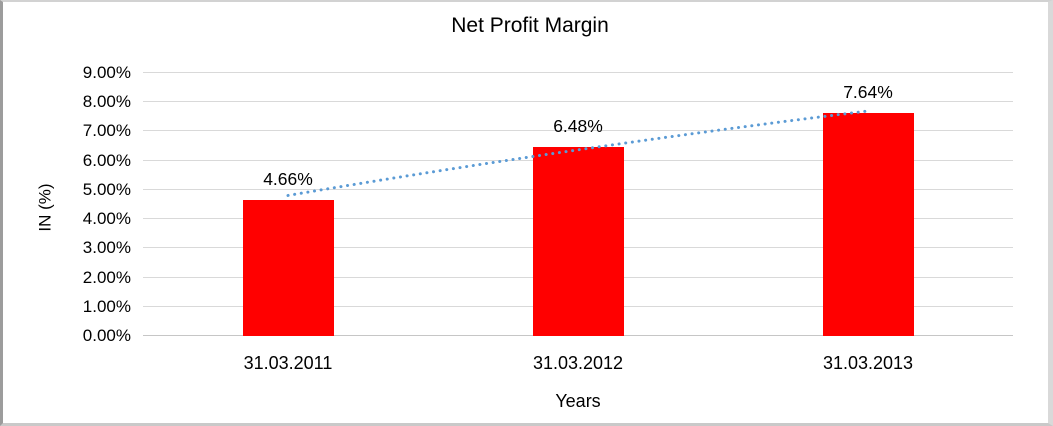 The width and height of the screenshot is (1053, 426). Describe the element at coordinates (578, 125) in the screenshot. I see `bar-data-label: 6.48%` at that location.